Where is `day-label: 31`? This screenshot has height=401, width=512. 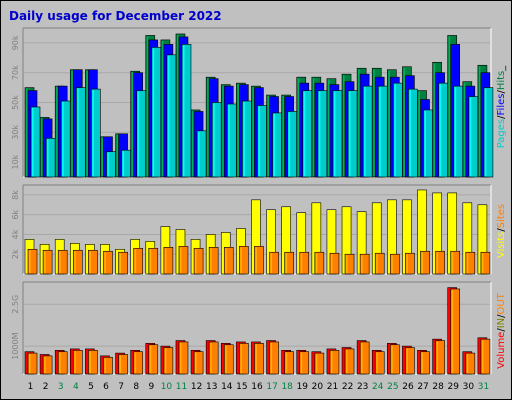
day-label: 31 is located at coordinates (483, 387).